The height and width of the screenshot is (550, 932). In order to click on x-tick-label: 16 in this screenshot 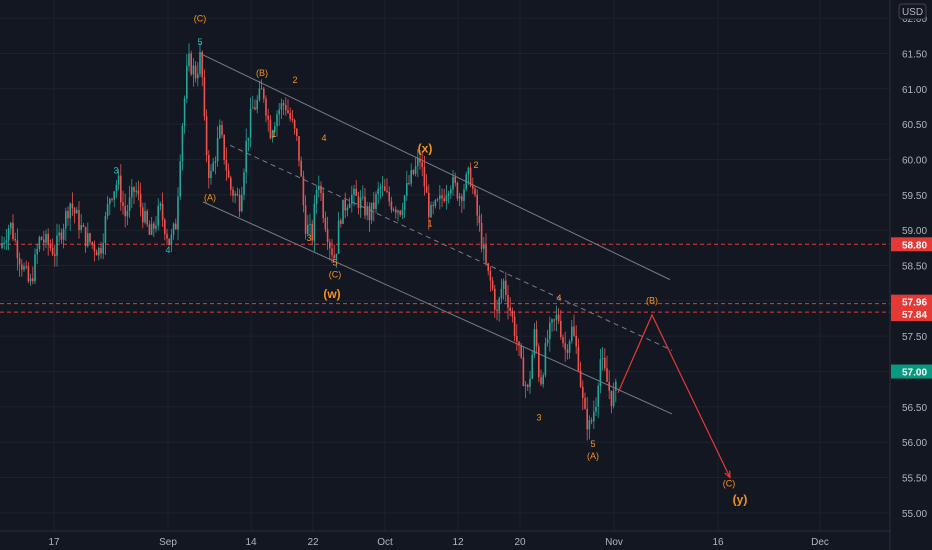, I will do `click(718, 542)`.